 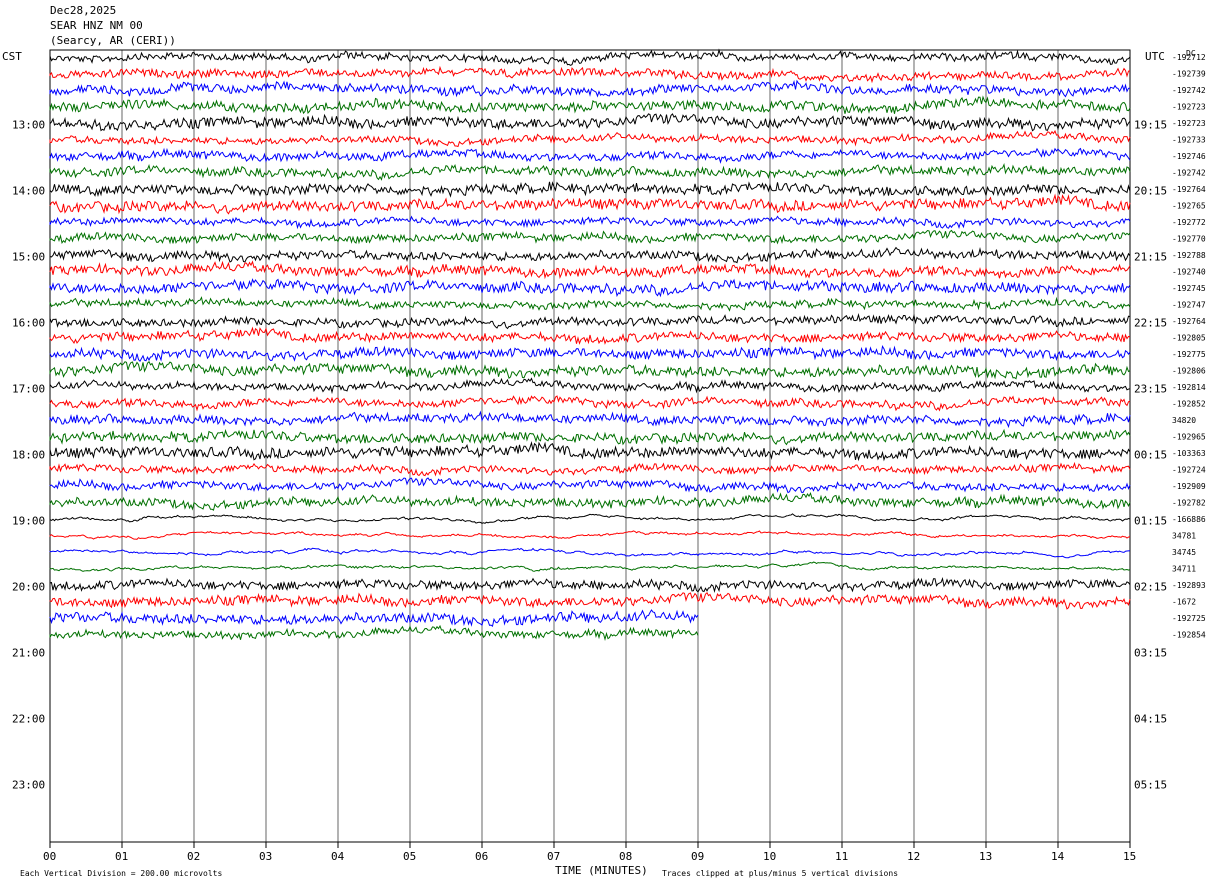 I want to click on trace-dc-offset: 34711, so click(x=1184, y=569).